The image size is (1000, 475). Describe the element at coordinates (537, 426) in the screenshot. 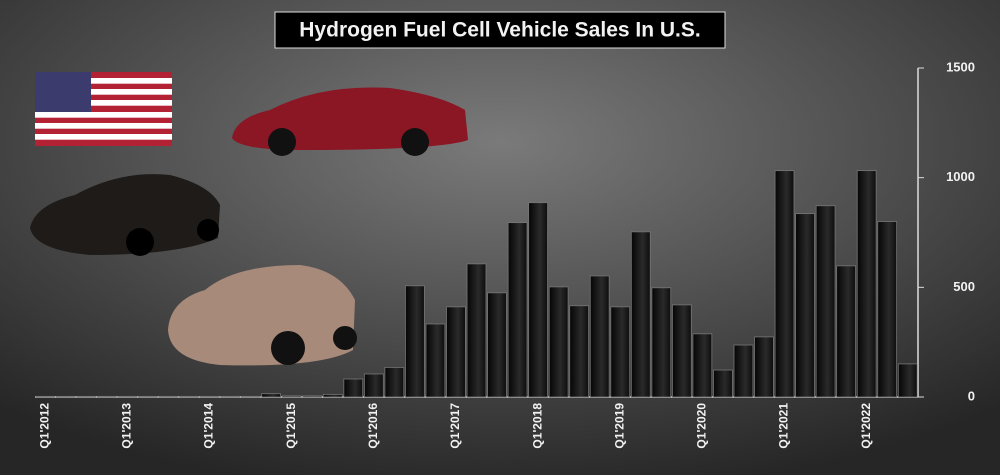

I see `x-tick-label: Q1'2018` at that location.